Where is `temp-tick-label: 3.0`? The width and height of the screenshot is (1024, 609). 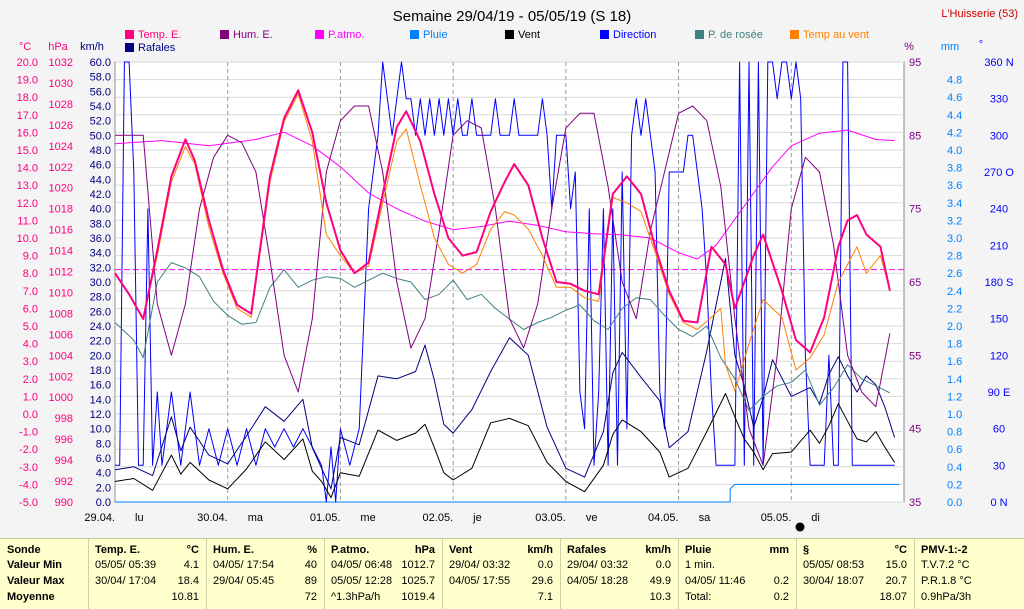
temp-tick-label: 3.0 is located at coordinates (30, 362).